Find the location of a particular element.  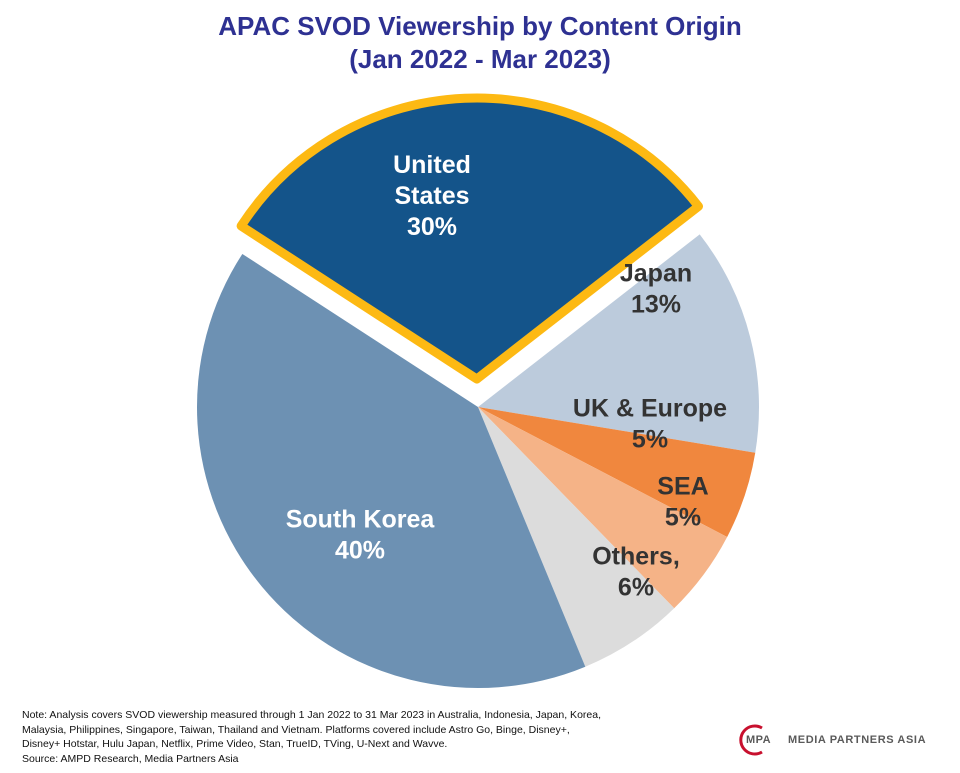

logo-abbreviation: MPA is located at coordinates (759, 740).